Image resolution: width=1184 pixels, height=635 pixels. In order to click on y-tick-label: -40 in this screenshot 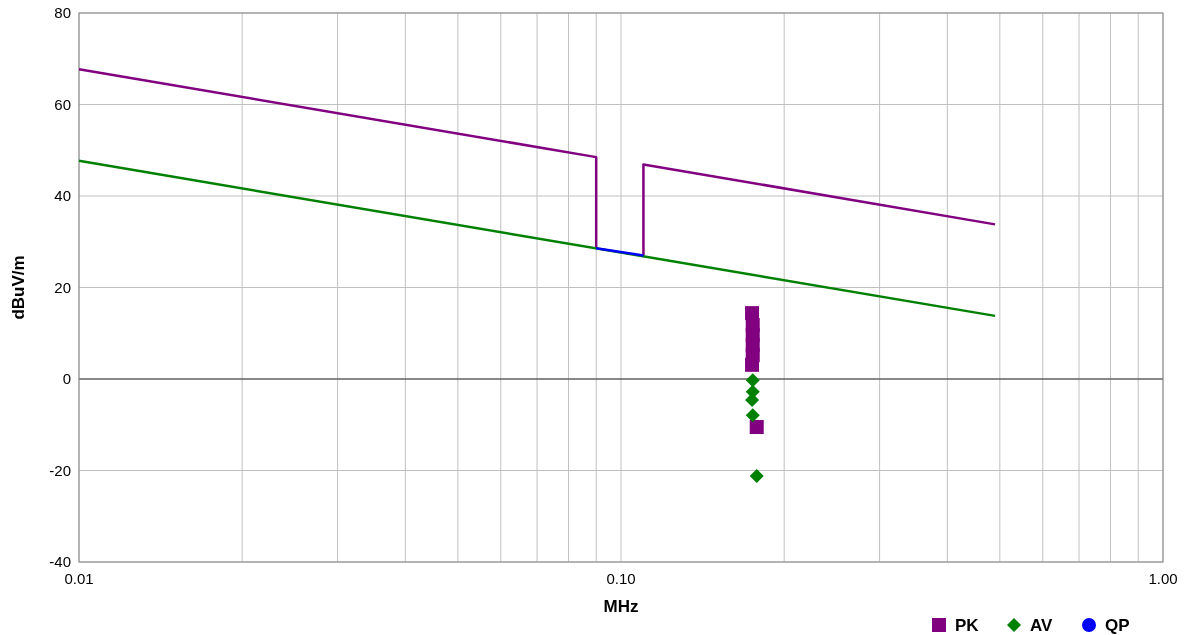, I will do `click(60, 561)`.